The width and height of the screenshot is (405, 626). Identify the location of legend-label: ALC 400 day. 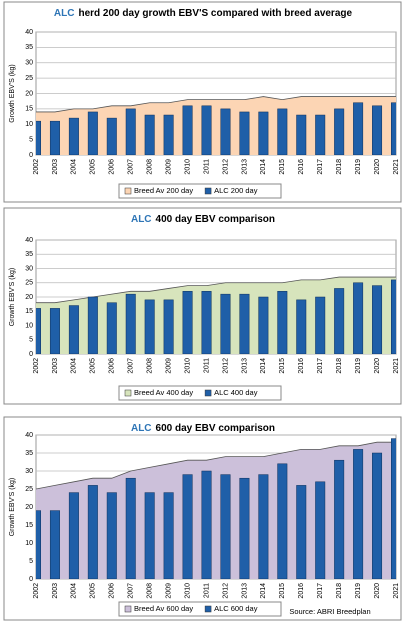
(236, 392).